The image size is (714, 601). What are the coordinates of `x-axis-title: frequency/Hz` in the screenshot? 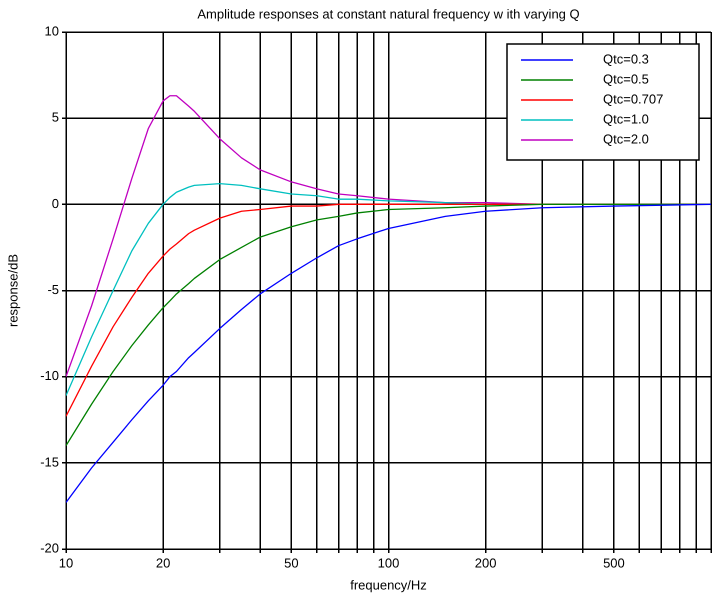 It's located at (388, 585).